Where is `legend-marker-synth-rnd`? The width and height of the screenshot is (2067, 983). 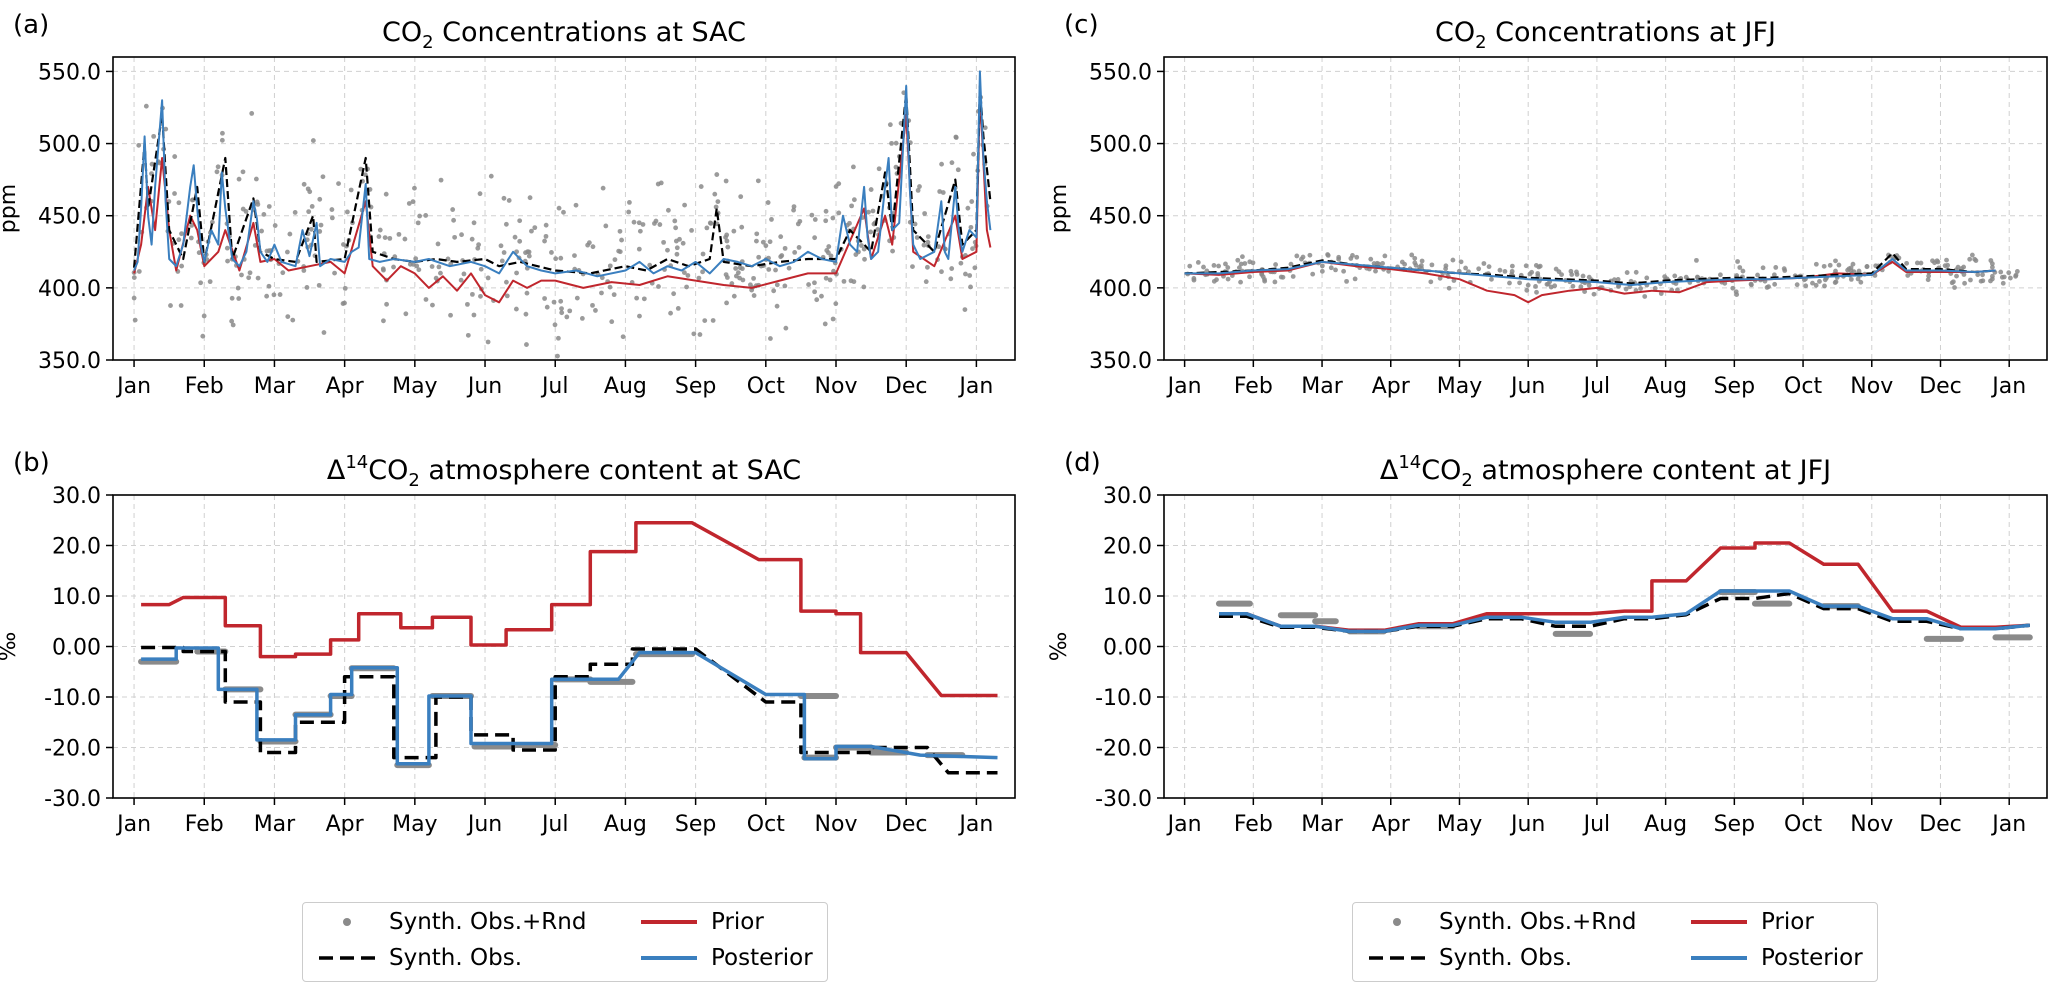
legend-marker-synth-rnd is located at coordinates (1397, 922).